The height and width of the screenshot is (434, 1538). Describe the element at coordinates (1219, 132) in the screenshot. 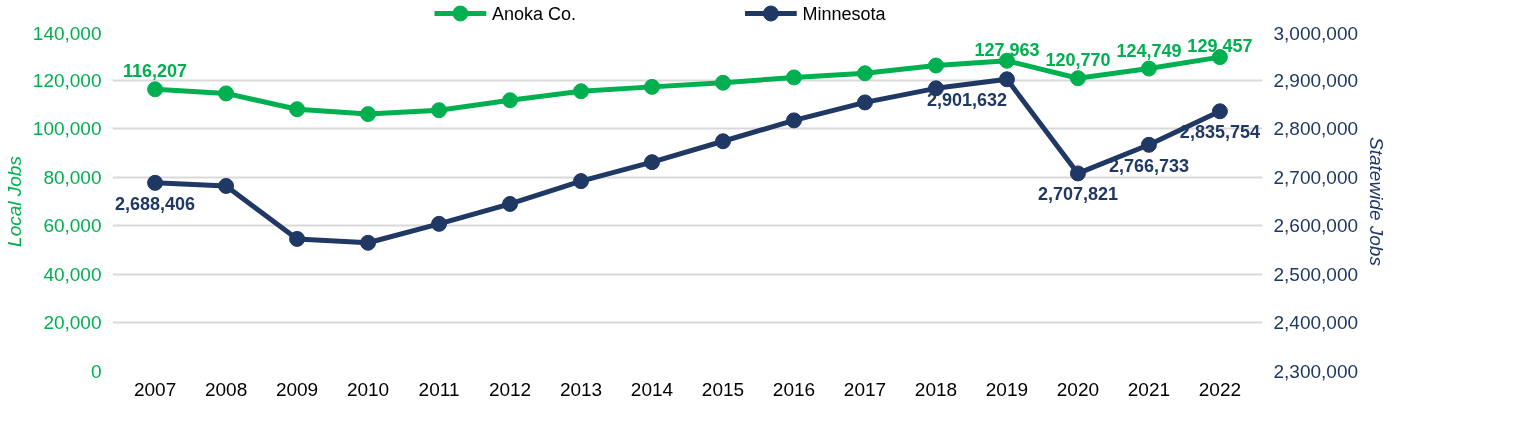

I see `data-label: 2,835,754` at that location.